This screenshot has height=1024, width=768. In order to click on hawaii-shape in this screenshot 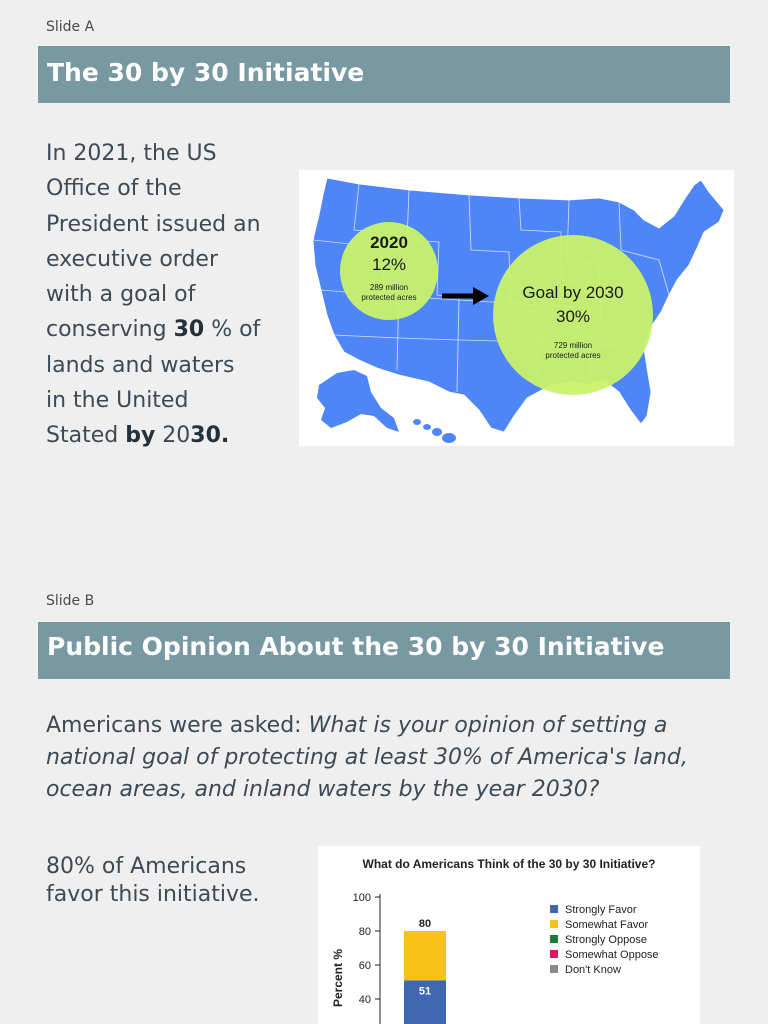, I will do `click(434, 431)`.